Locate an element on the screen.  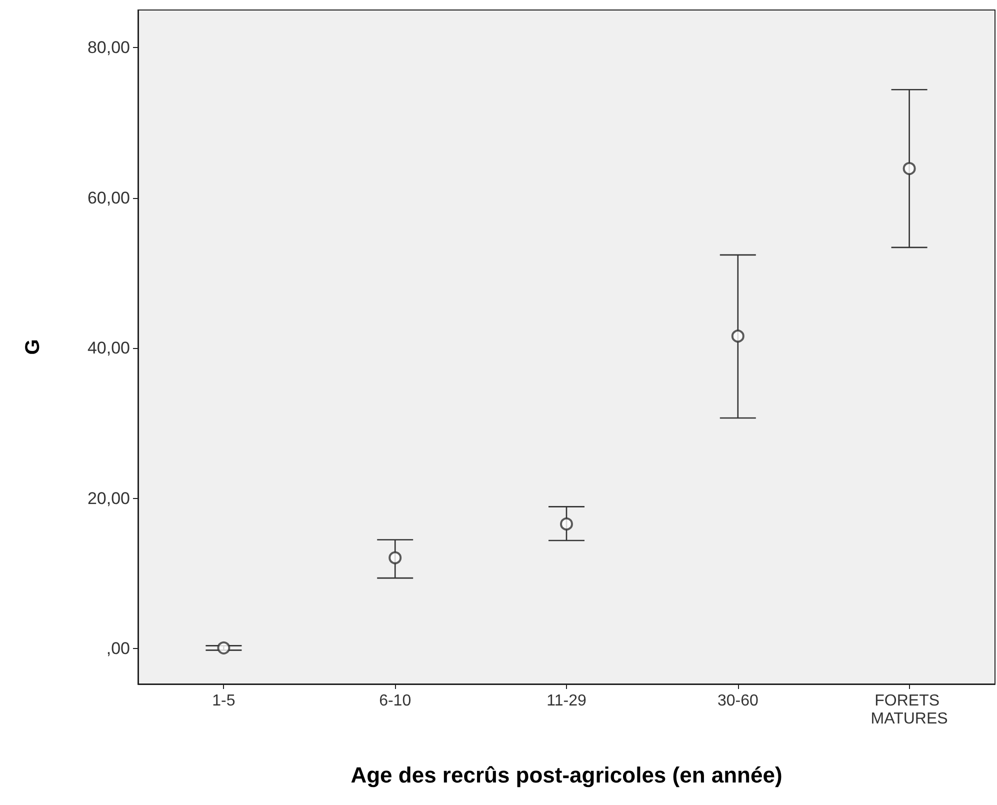
y-tick-label: 20,00 is located at coordinates (108, 498).